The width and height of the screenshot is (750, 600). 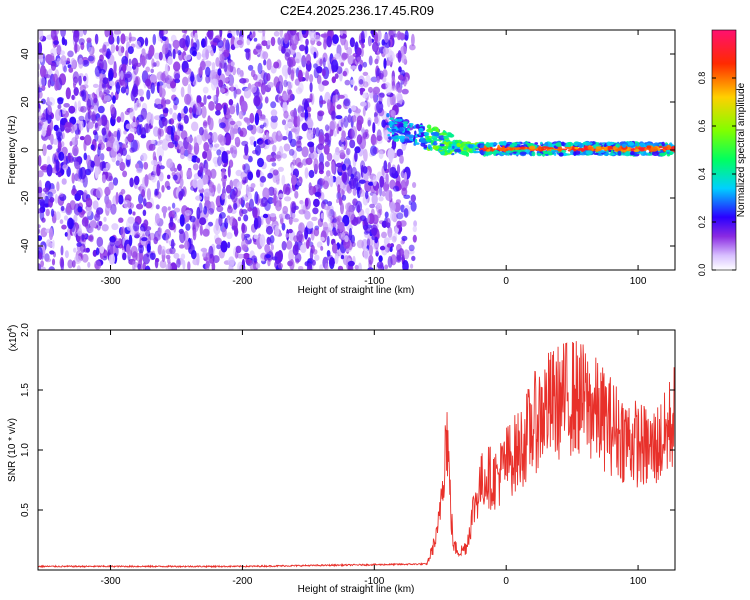 I want to click on y-tick-label: -40, so click(x=25, y=245).